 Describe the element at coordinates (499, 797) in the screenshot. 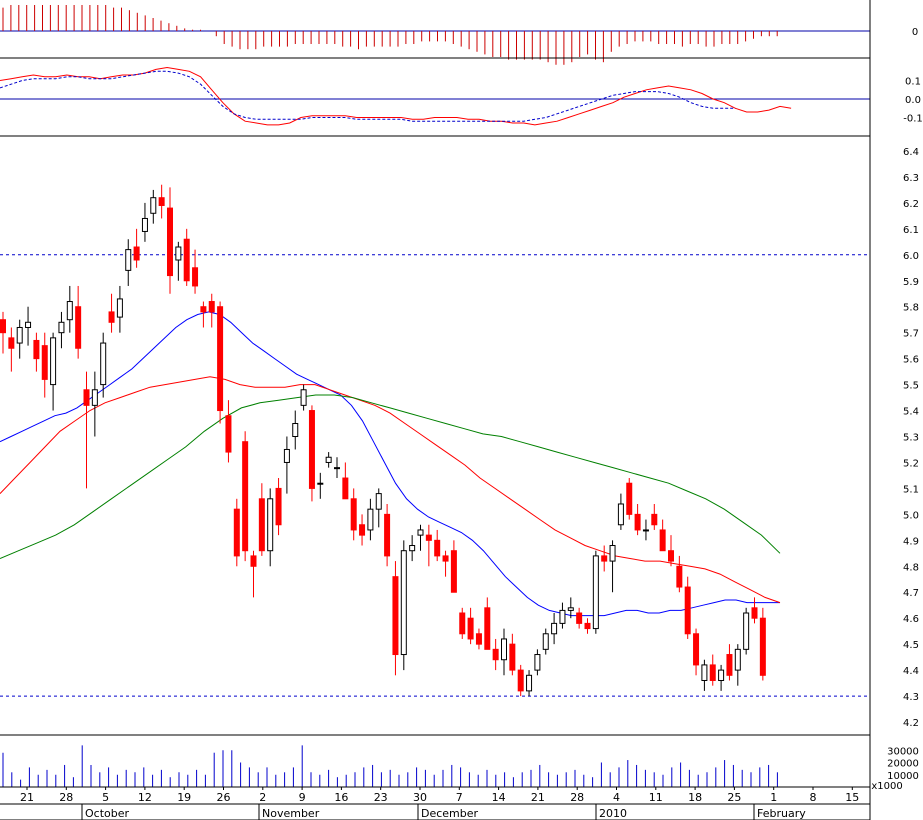

I see `day-tick-label: 14` at that location.